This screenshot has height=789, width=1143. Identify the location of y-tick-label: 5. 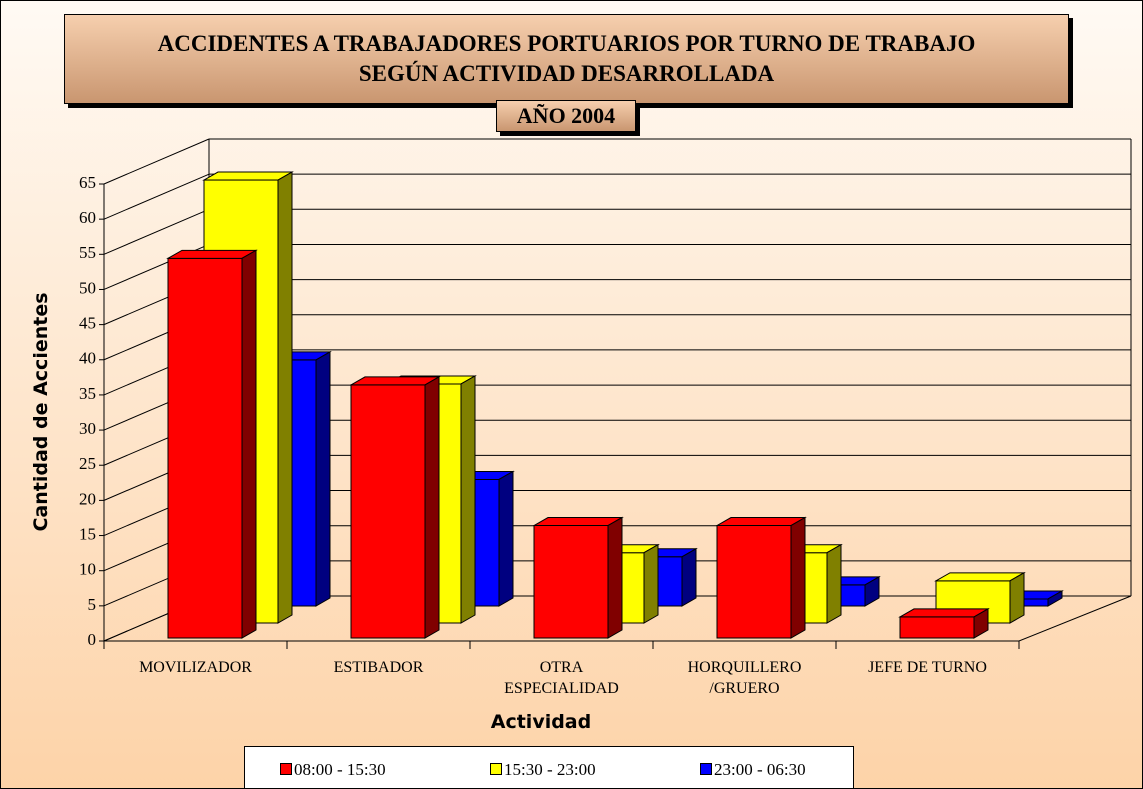
(92, 604).